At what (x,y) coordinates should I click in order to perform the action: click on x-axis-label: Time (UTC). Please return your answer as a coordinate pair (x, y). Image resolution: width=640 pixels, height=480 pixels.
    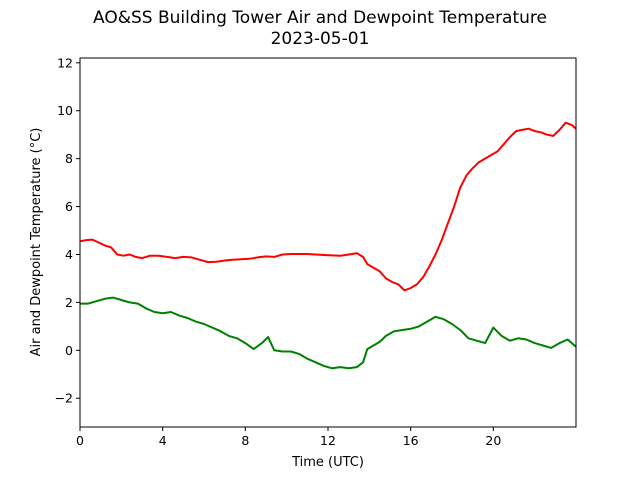
    Looking at the image, I should click on (327, 462).